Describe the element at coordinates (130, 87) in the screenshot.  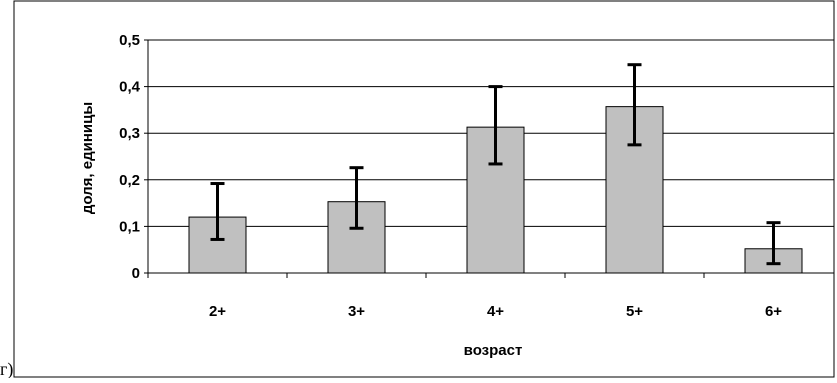
I see `y-tick-label-4: 0,4` at that location.